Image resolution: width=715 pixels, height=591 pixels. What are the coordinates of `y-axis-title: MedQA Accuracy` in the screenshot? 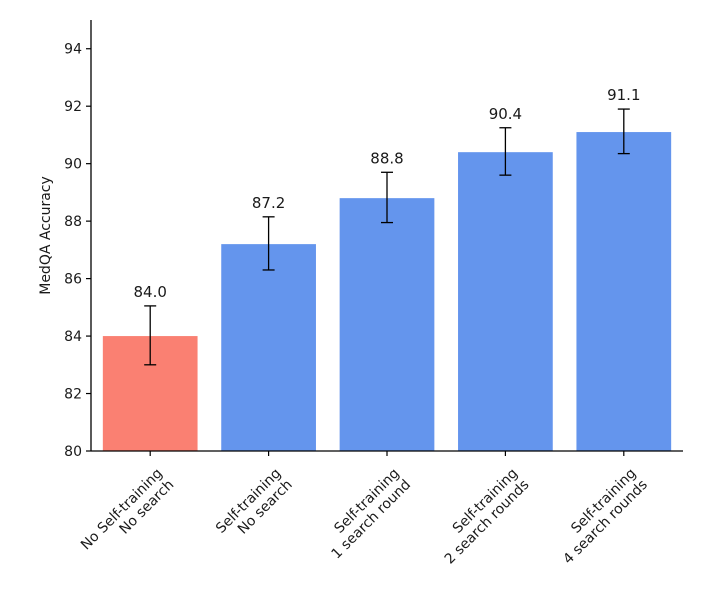 It's located at (46, 235).